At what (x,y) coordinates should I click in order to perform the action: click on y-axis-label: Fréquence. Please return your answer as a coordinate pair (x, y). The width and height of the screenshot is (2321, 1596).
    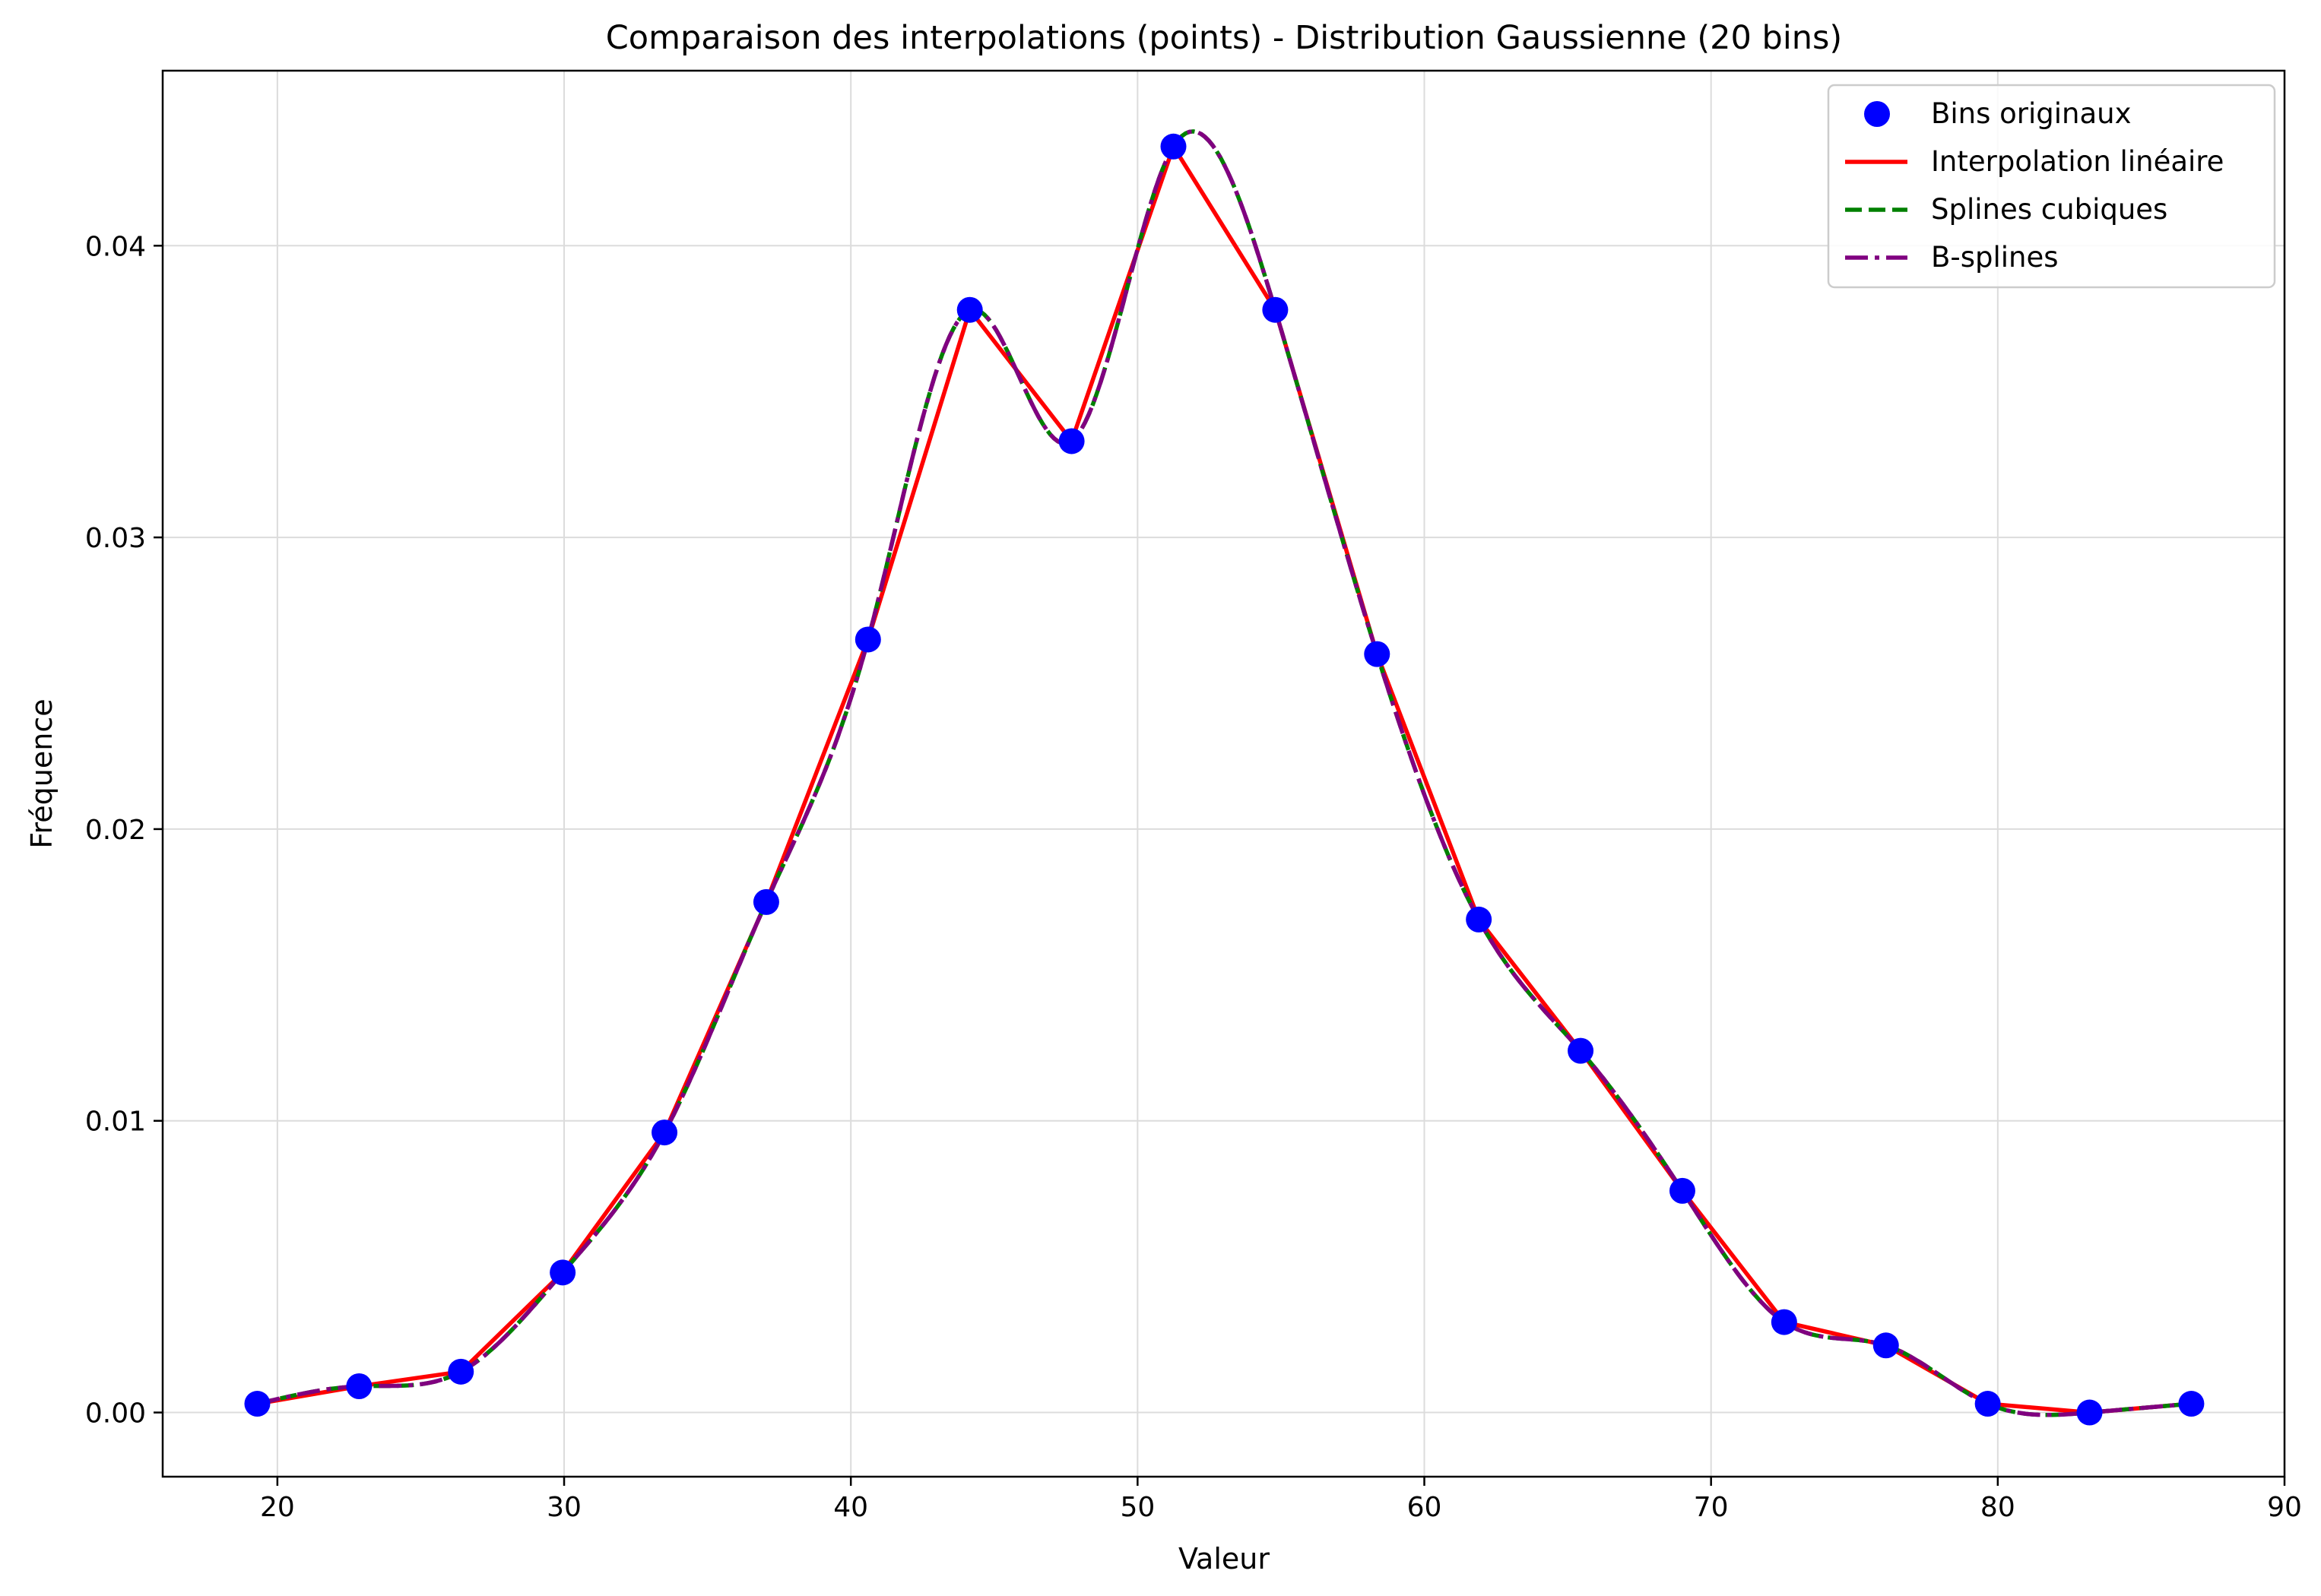
    Looking at the image, I should click on (42, 773).